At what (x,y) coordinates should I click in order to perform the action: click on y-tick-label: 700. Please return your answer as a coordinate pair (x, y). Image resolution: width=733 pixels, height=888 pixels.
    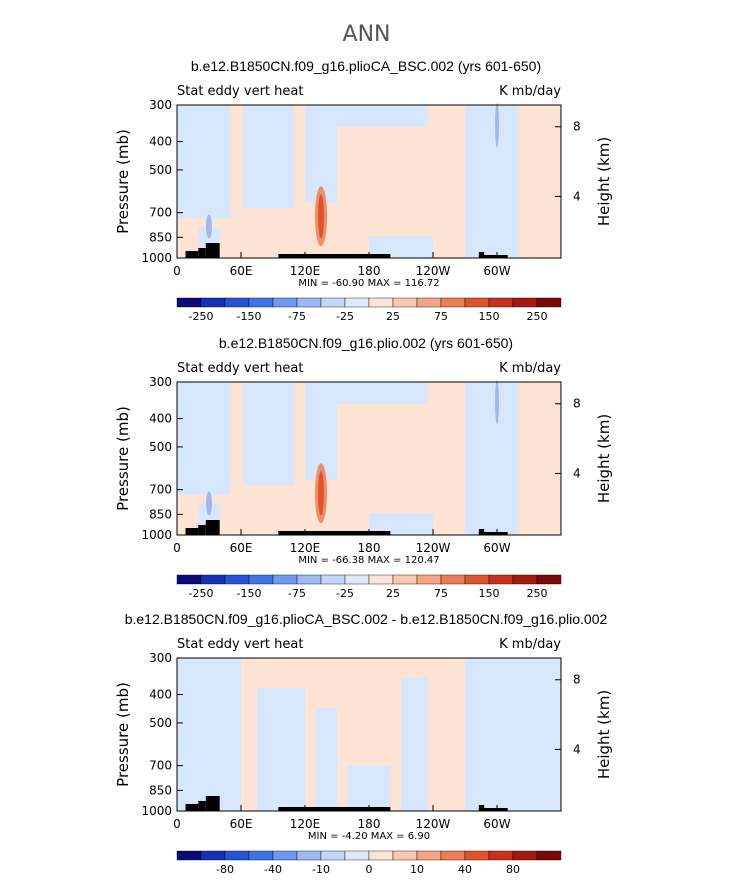
    Looking at the image, I should click on (160, 213).